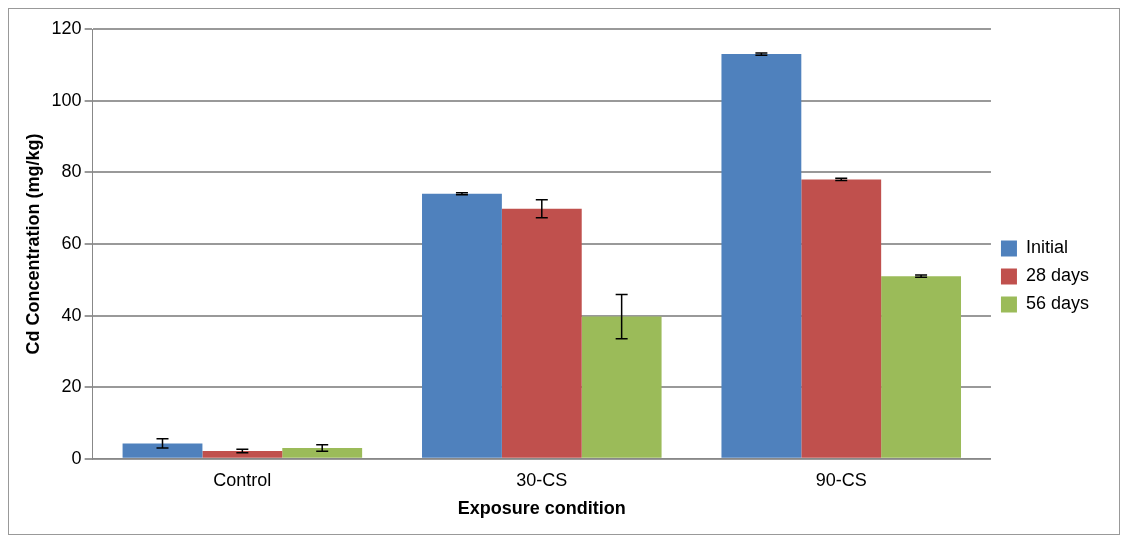  Describe the element at coordinates (542, 479) in the screenshot. I see `x-tick-label: 30-CS` at that location.